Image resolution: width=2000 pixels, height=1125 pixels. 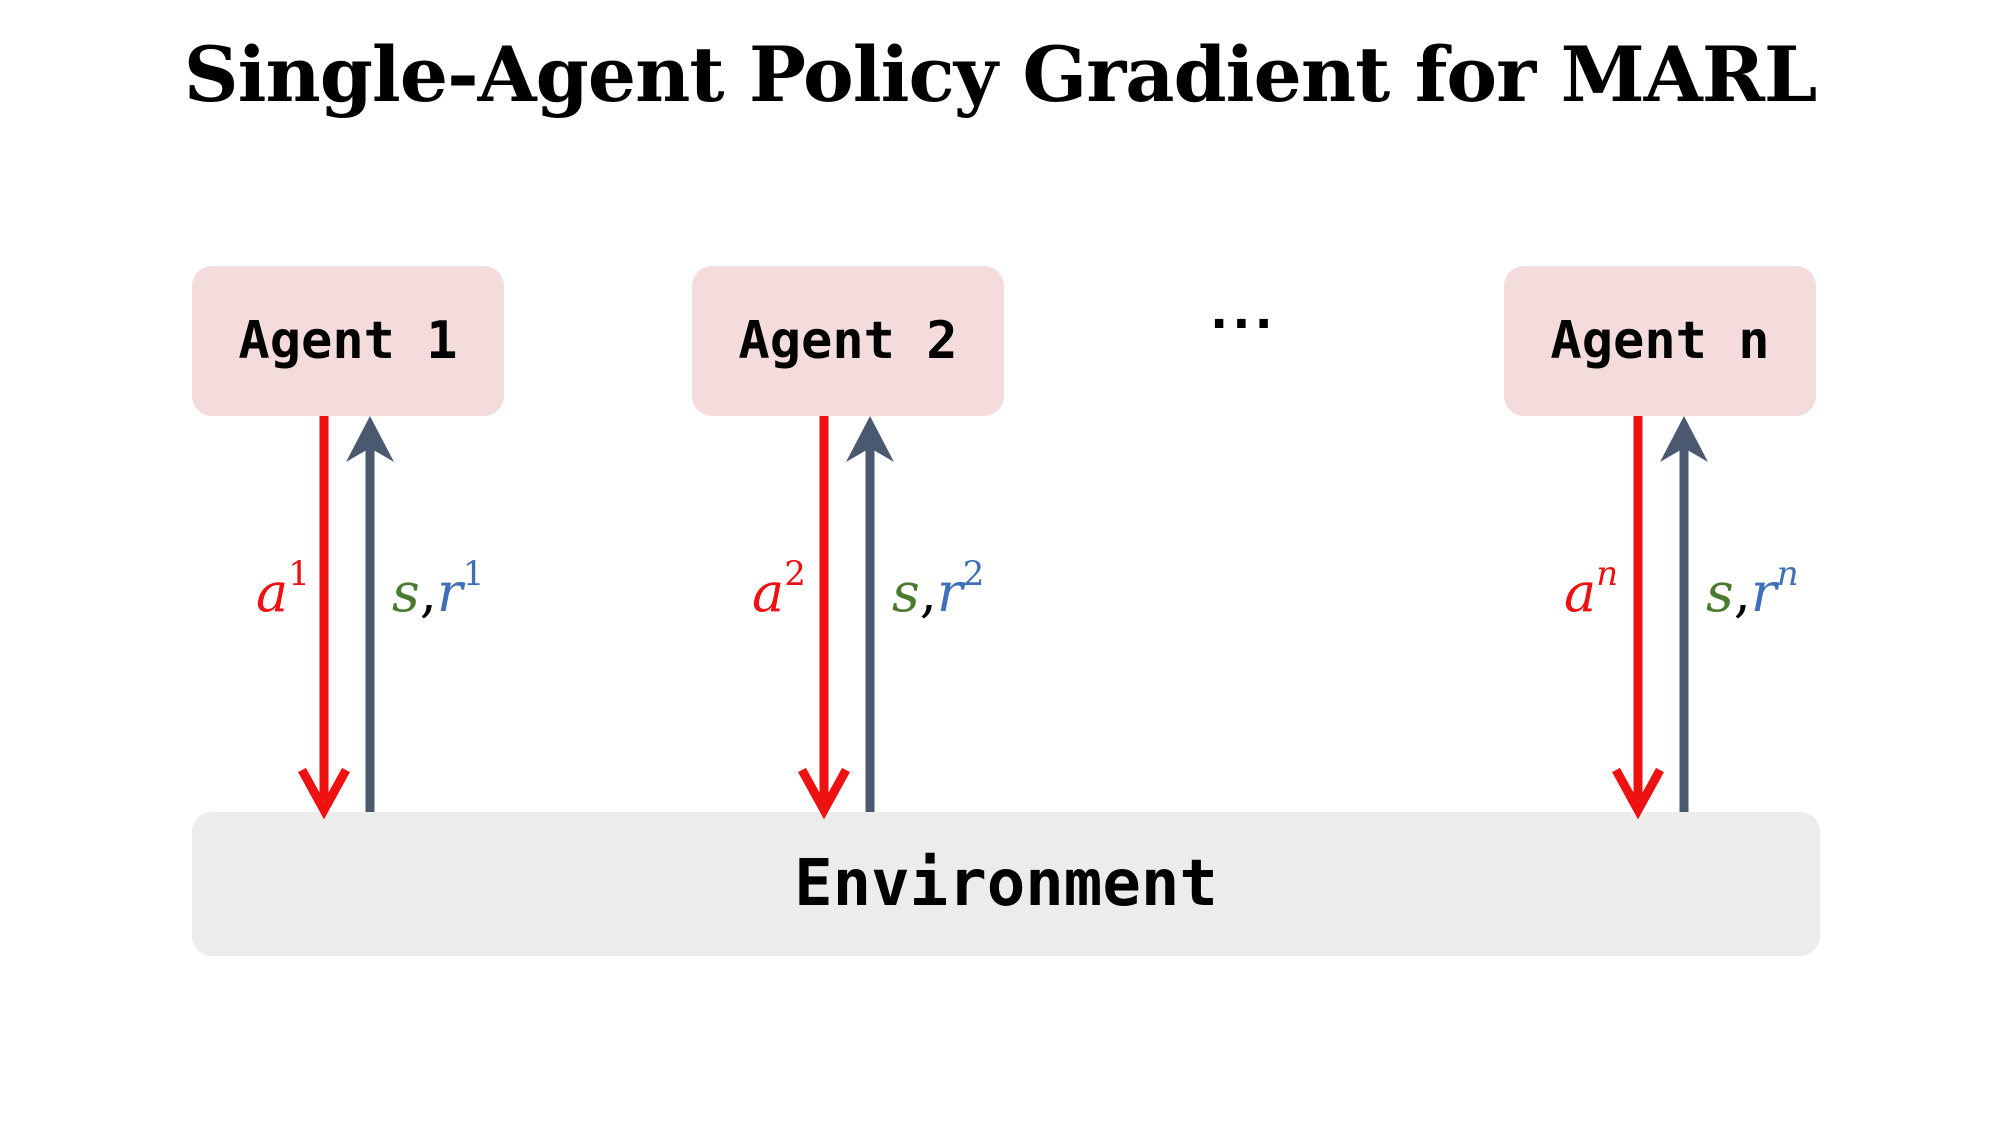 I want to click on agent-n-observation-arrow, so click(x=1684, y=614).